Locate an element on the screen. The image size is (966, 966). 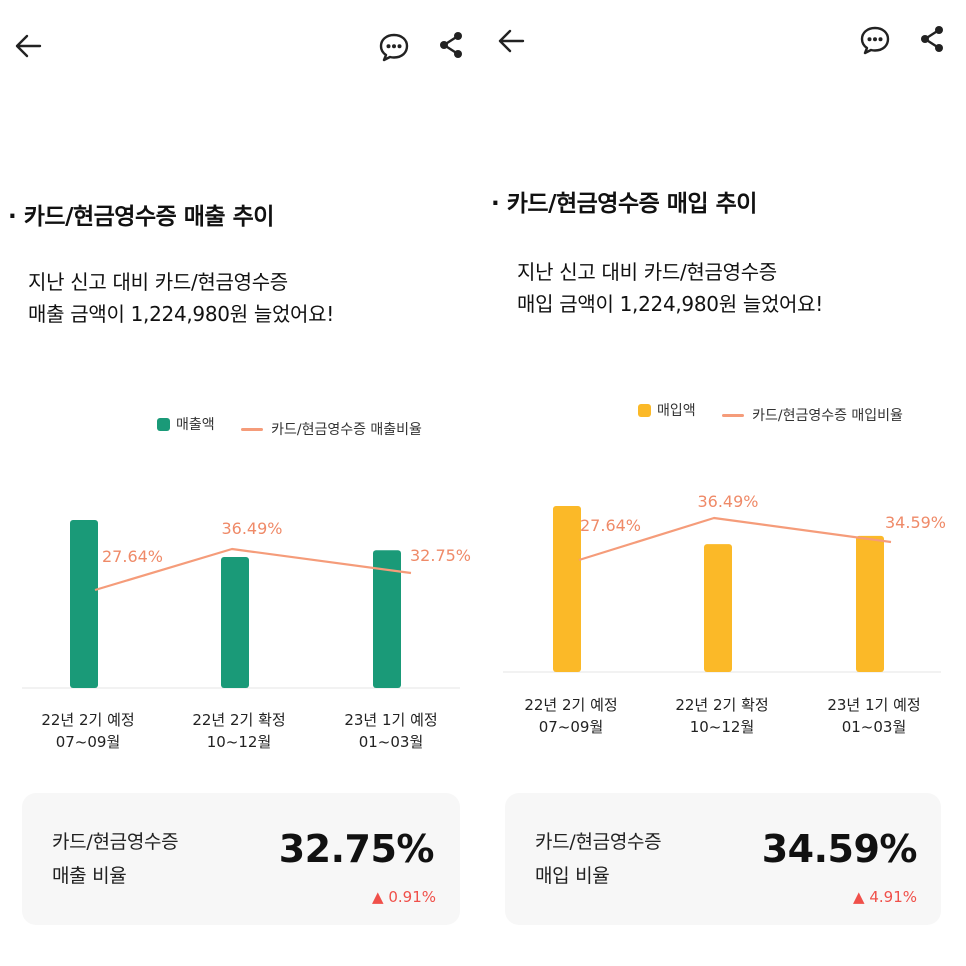
summary-line-2: 매출 금액이 1,224,980원 늘었어요! is located at coordinates (181, 314).